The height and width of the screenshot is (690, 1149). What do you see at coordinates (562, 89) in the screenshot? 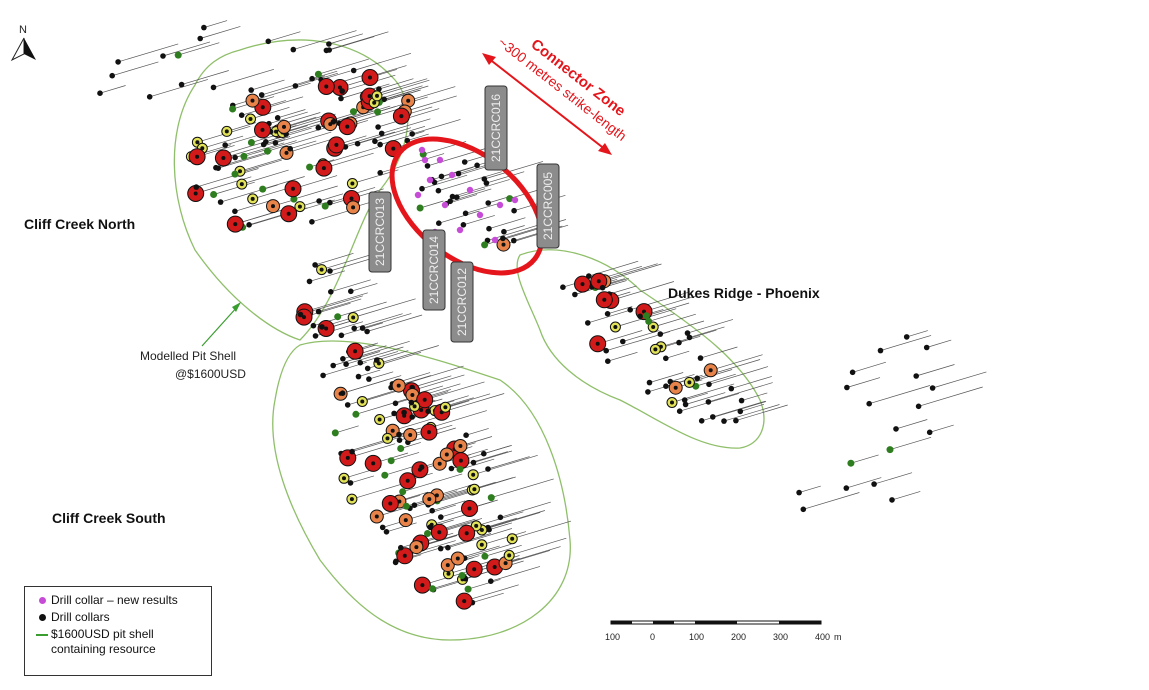
I see `connector-zone-subtitle: ~300 metres strike-length` at bounding box center [562, 89].